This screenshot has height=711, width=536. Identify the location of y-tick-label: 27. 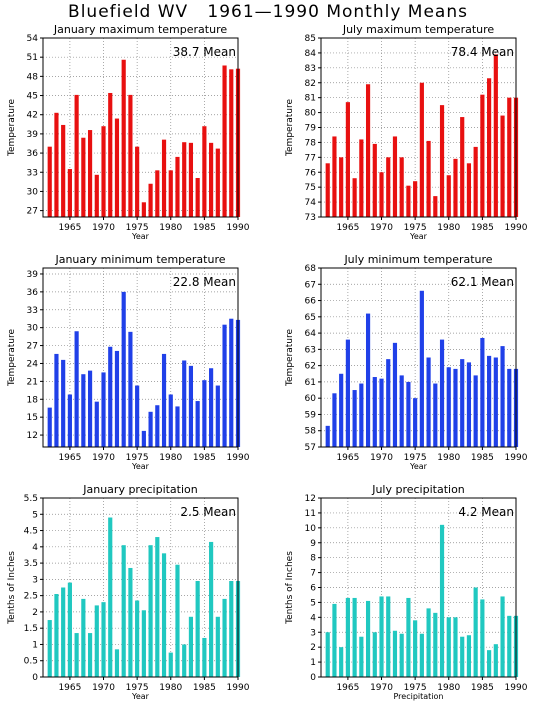
(32, 212).